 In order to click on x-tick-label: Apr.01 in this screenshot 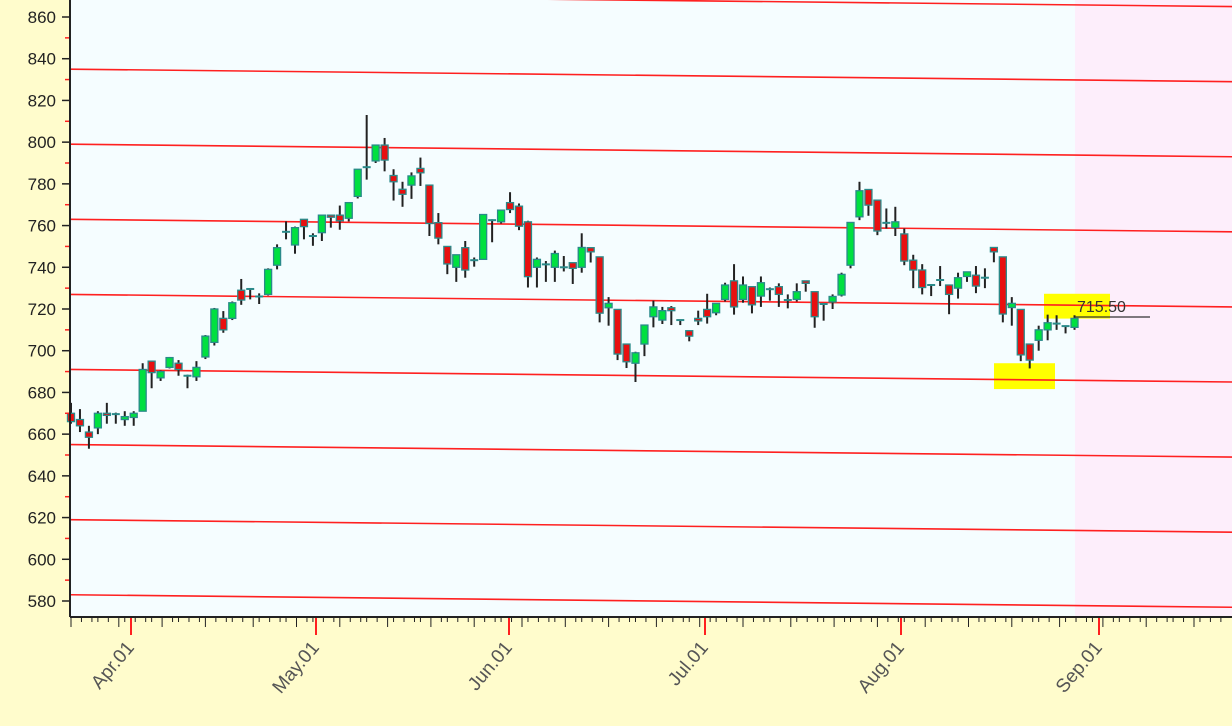, I will do `click(112, 666)`.